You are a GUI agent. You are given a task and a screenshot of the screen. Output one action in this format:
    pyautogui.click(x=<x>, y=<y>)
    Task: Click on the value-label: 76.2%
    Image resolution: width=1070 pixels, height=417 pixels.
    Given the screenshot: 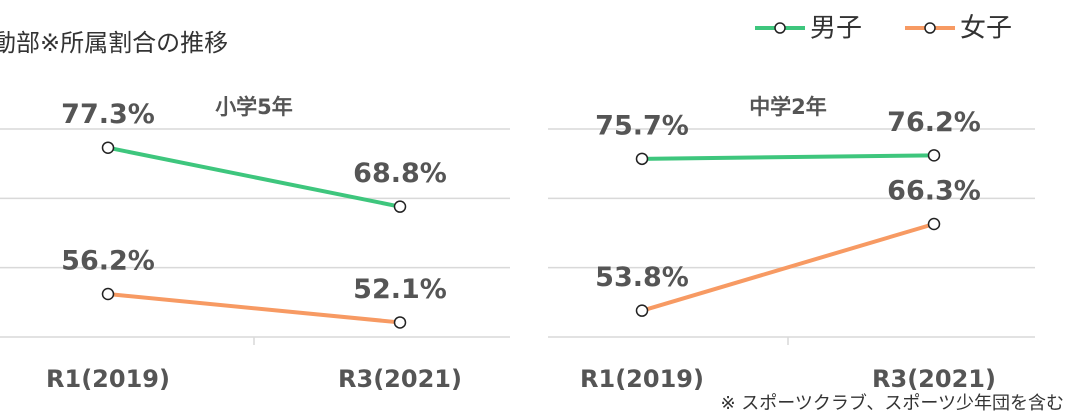 What is the action you would take?
    pyautogui.click(x=934, y=122)
    